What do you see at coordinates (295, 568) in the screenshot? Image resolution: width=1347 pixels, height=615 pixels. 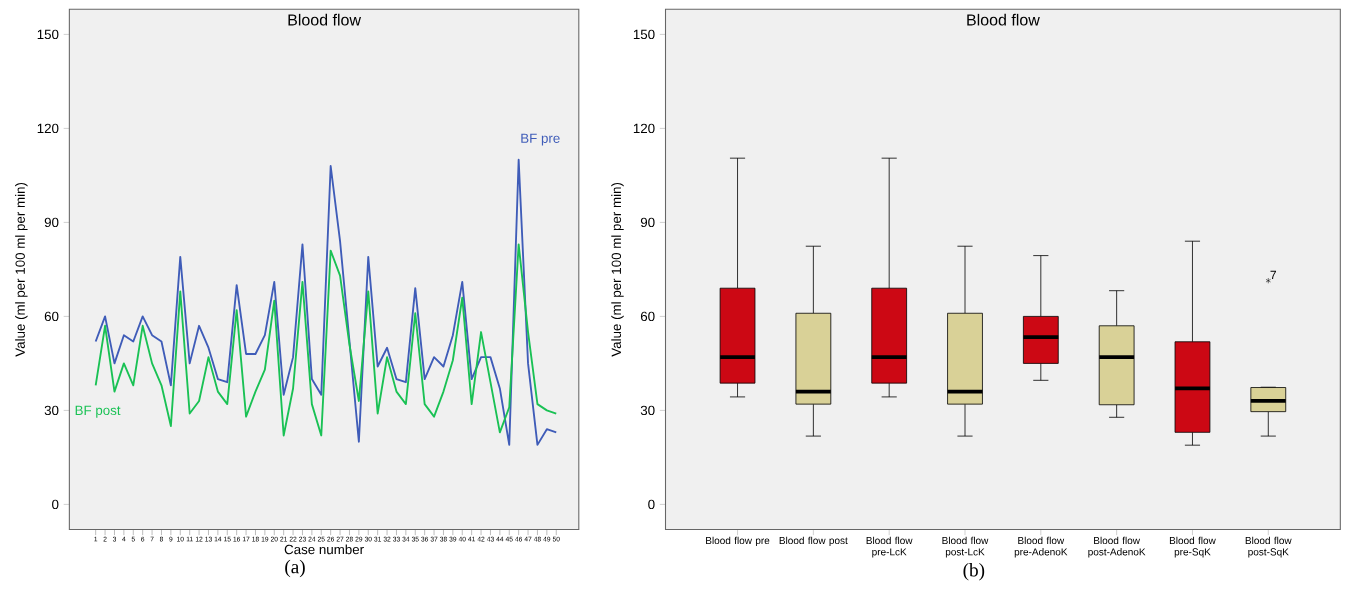 I see `text: (a)` at bounding box center [295, 568].